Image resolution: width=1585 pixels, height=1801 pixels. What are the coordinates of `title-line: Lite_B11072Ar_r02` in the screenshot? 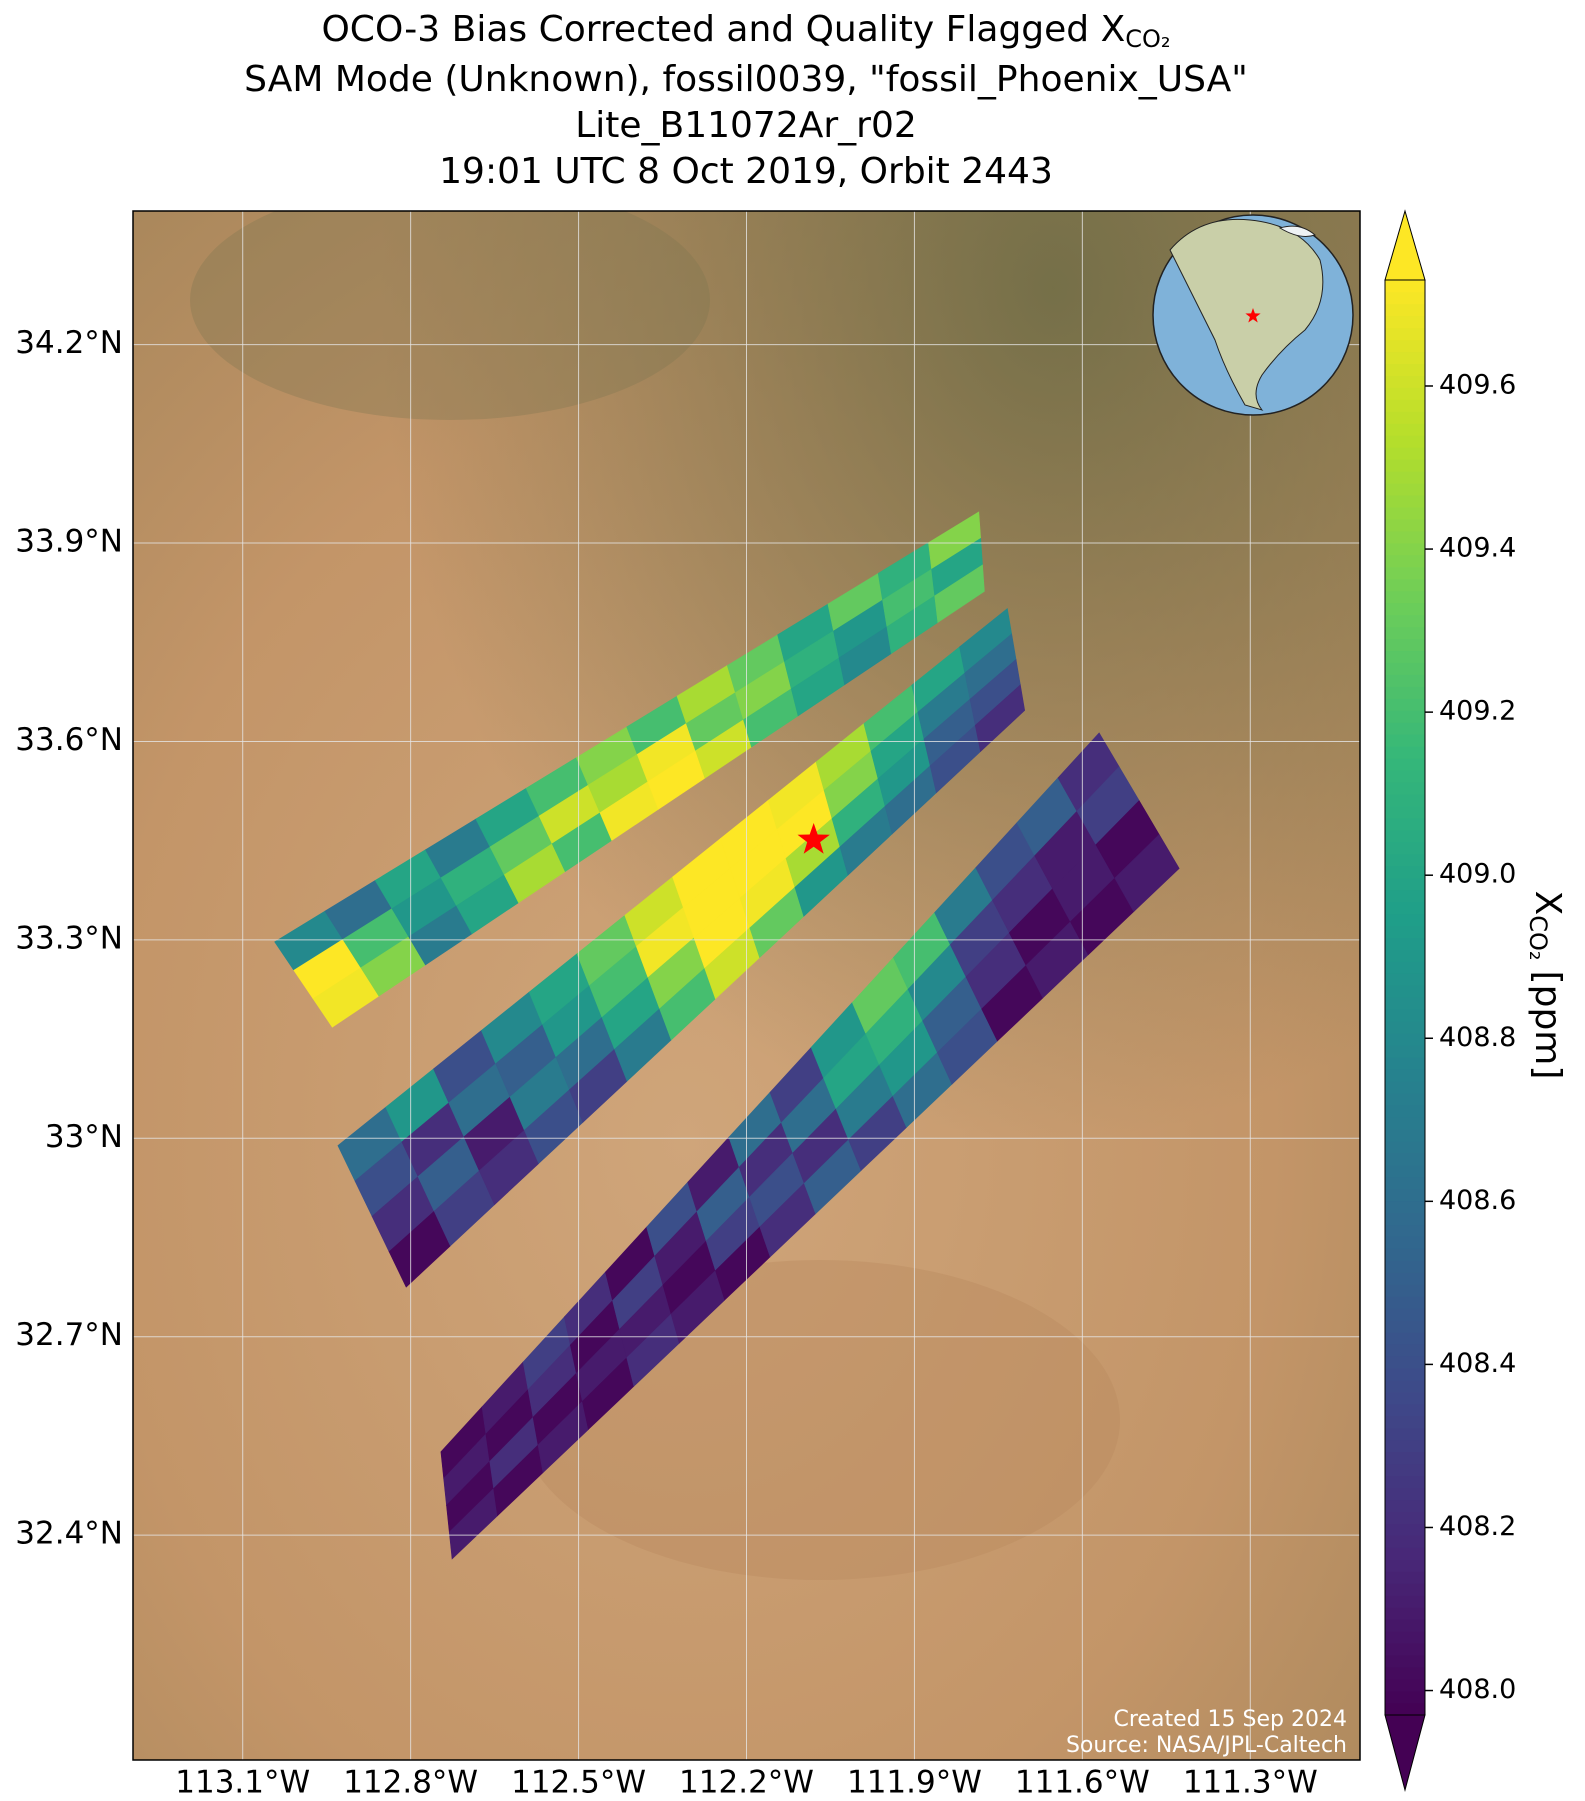 It's located at (746, 125).